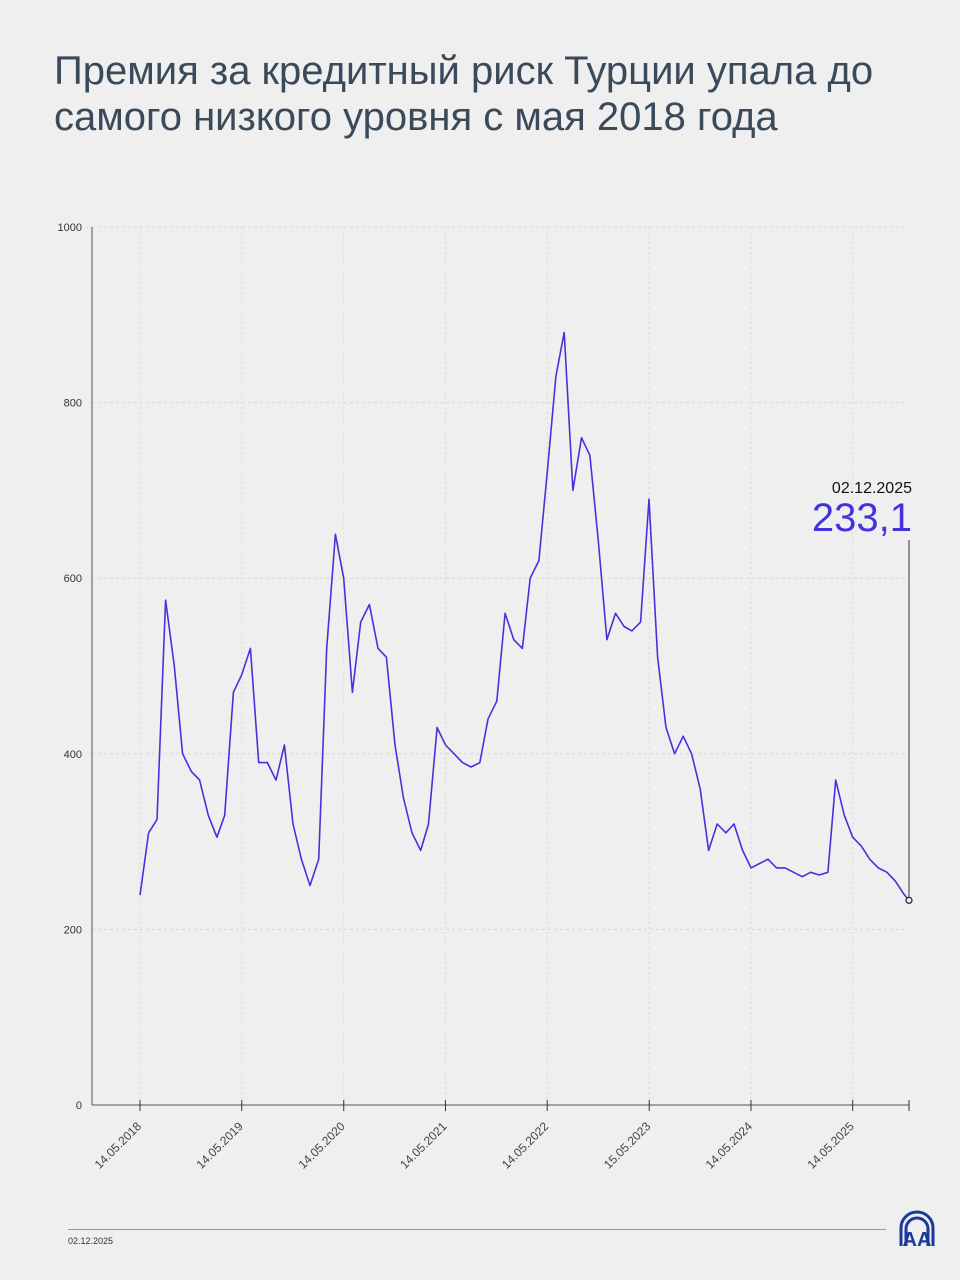 This screenshot has height=1280, width=960. Describe the element at coordinates (917, 1239) in the screenshot. I see `svg-text: AA` at that location.